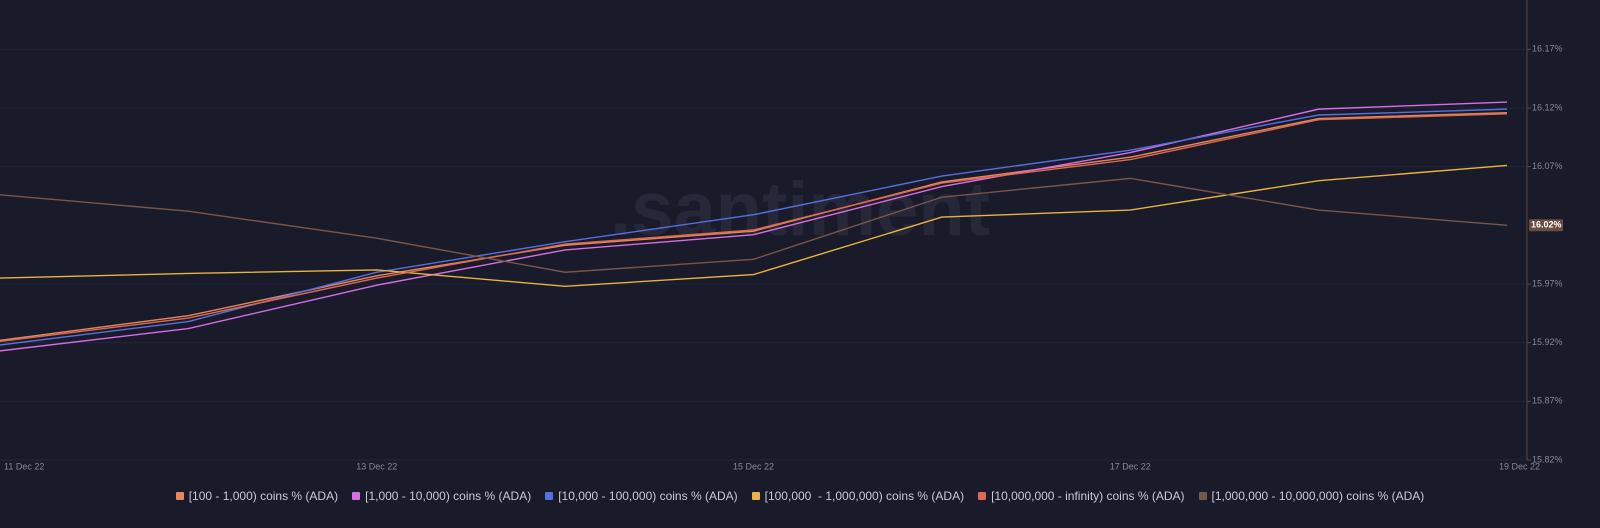 This screenshot has width=1600, height=528. What do you see at coordinates (24, 466) in the screenshot?
I see `x-tick-label: 11 Dec 22` at bounding box center [24, 466].